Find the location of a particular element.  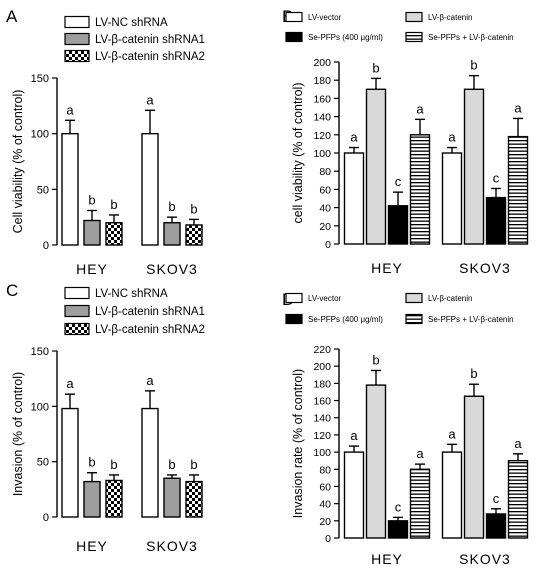

panel-letter: C is located at coordinates (12, 290).